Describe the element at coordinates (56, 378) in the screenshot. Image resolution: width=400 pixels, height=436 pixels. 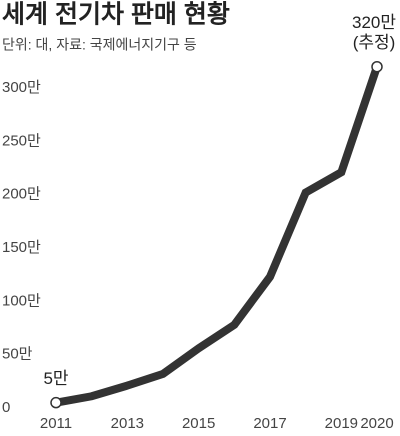
I see `value-label: 5만` at that location.